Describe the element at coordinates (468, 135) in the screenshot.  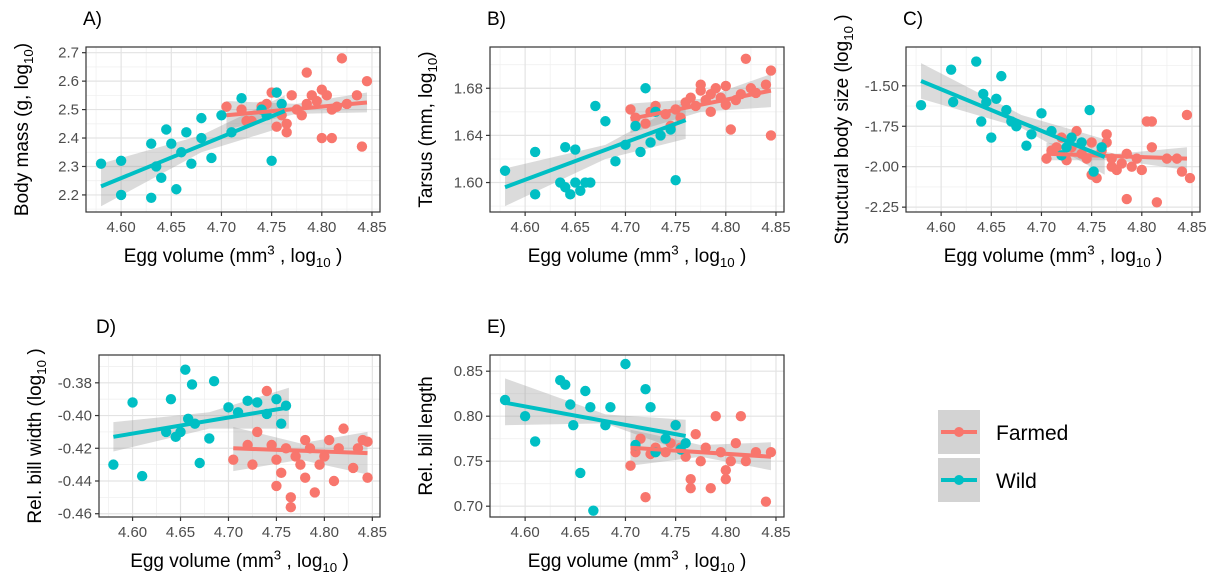
I see `y-tick-label: 1.64` at that location.